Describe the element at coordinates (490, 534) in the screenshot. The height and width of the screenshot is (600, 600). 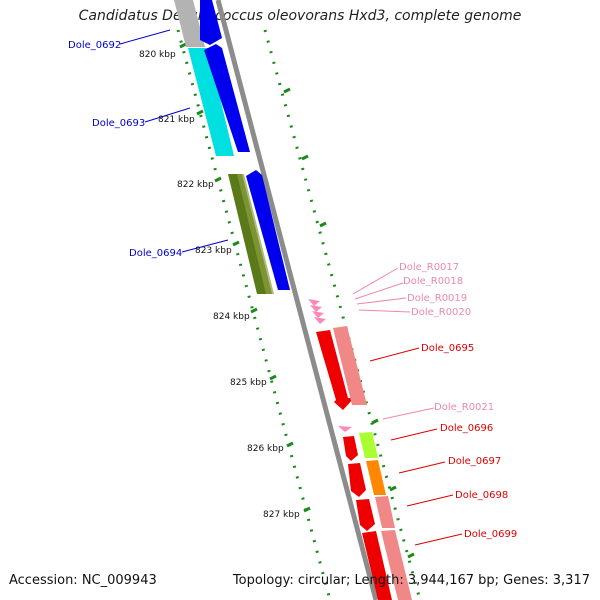
I see `gene-label-dole-0699: Dole_0699` at that location.